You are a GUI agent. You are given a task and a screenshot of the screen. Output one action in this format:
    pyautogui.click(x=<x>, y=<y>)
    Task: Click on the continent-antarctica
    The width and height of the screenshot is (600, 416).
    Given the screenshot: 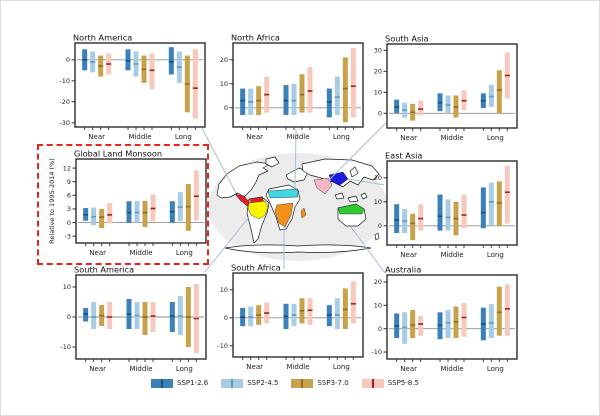 What is the action you would take?
    pyautogui.click(x=298, y=249)
    